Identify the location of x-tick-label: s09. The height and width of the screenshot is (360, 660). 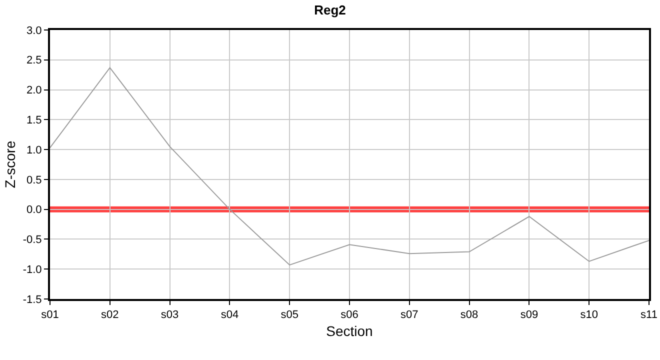
(529, 315).